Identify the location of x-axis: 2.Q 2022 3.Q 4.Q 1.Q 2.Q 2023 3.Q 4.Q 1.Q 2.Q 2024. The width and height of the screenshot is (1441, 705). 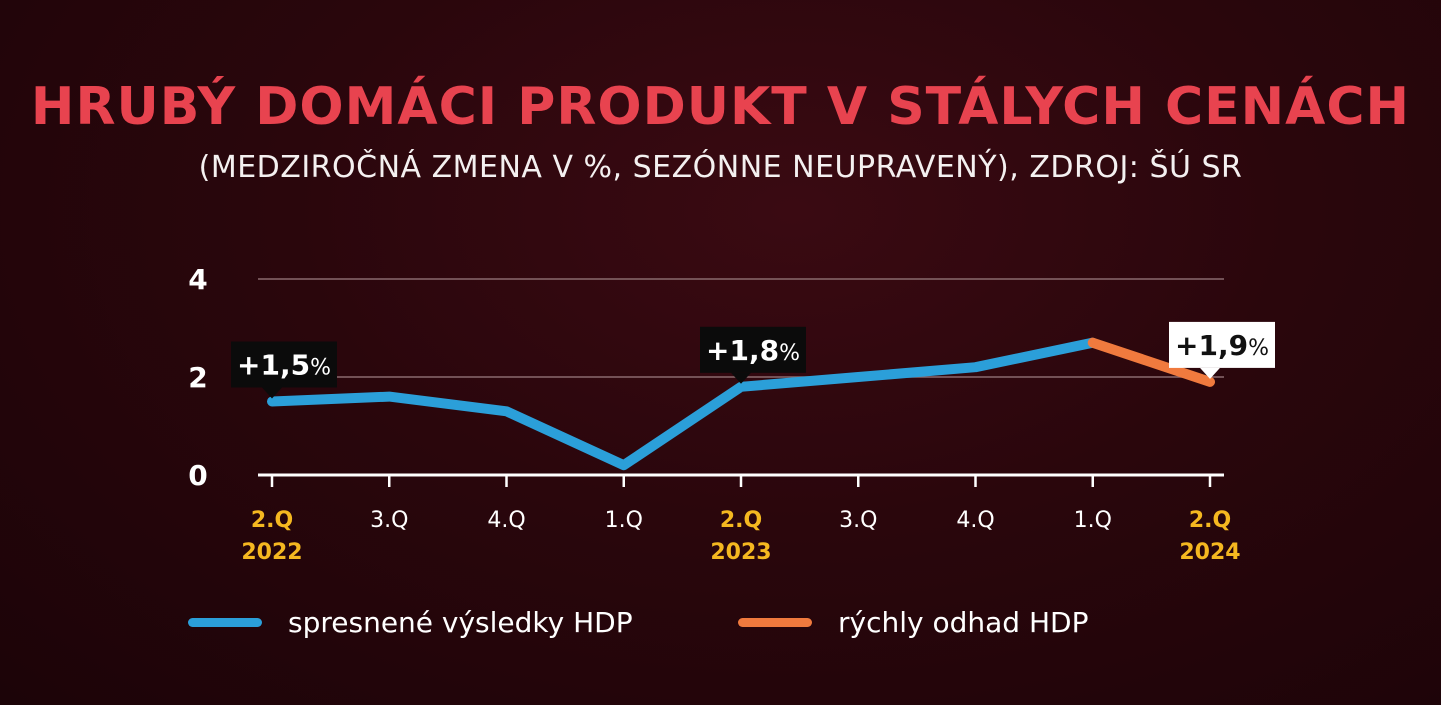
(741, 520).